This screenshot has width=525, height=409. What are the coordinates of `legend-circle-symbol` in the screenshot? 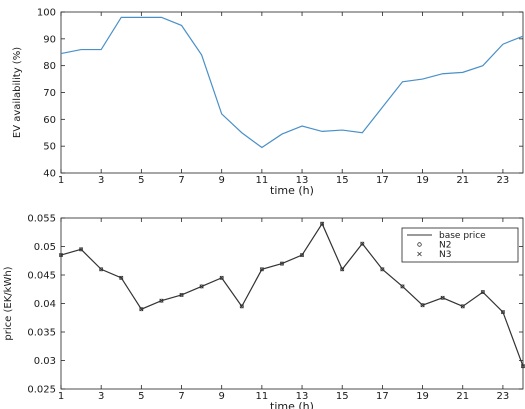 It's located at (419, 244).